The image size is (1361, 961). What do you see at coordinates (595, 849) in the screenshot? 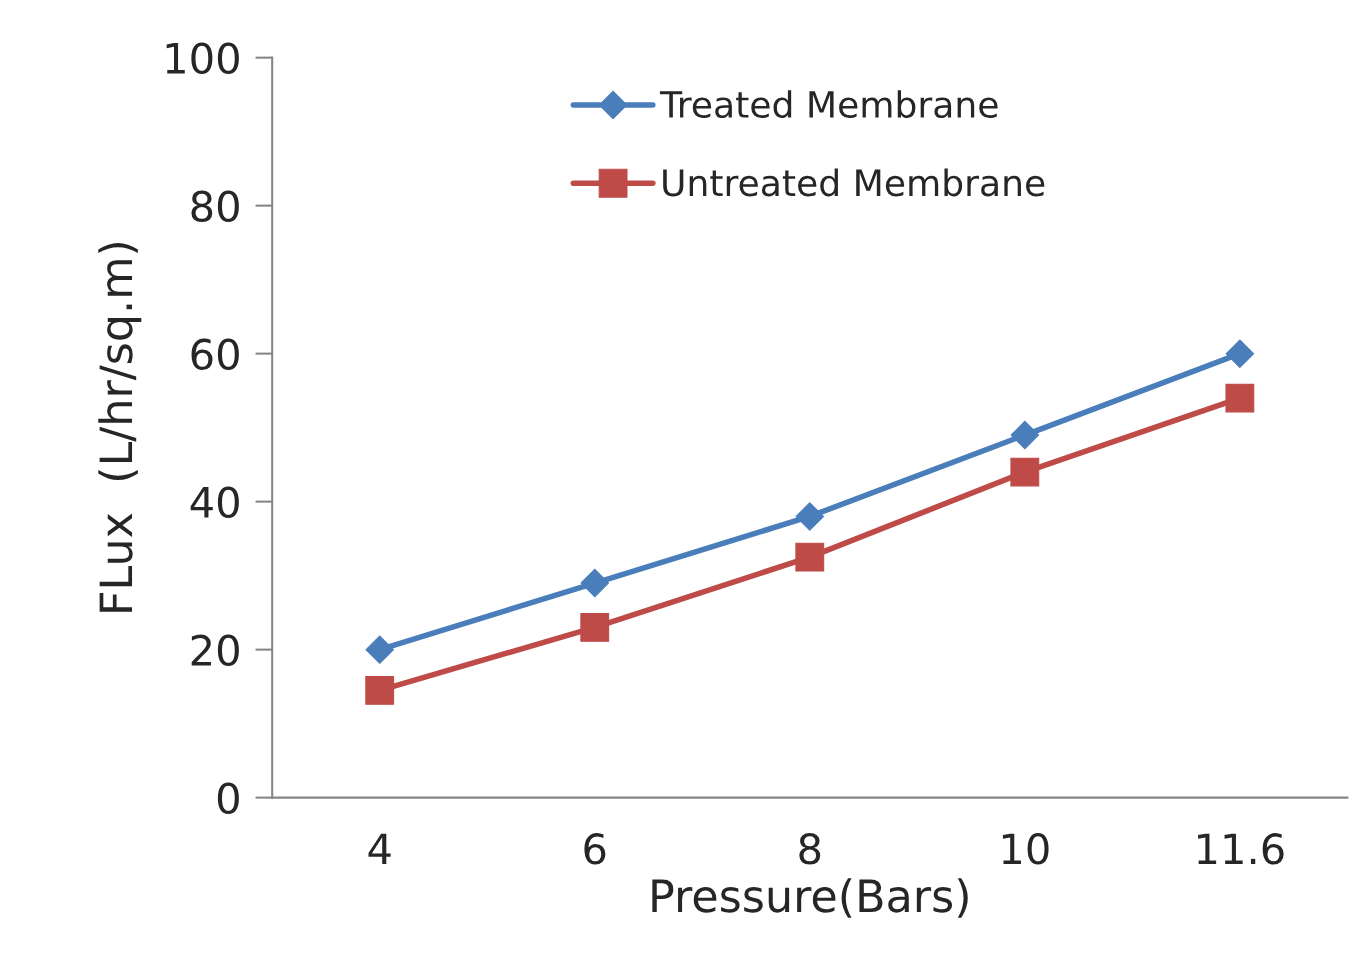
I see `x-tick-label: 6` at bounding box center [595, 849].